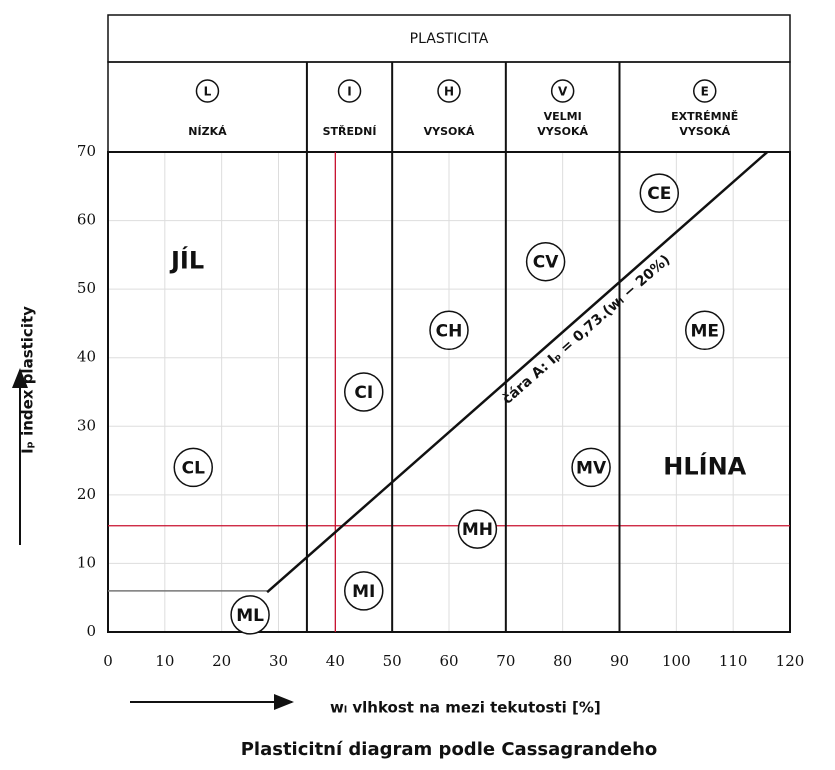 Image resolution: width=835 pixels, height=770 pixels. Describe the element at coordinates (392, 661) in the screenshot. I see `x-tick-label: 50` at that location.